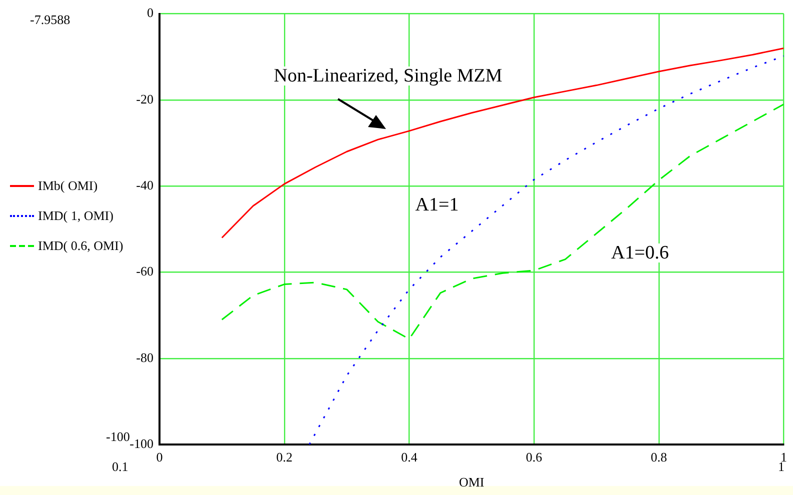  What do you see at coordinates (145, 185) in the screenshot?
I see `y-tick-label: -40` at bounding box center [145, 185].